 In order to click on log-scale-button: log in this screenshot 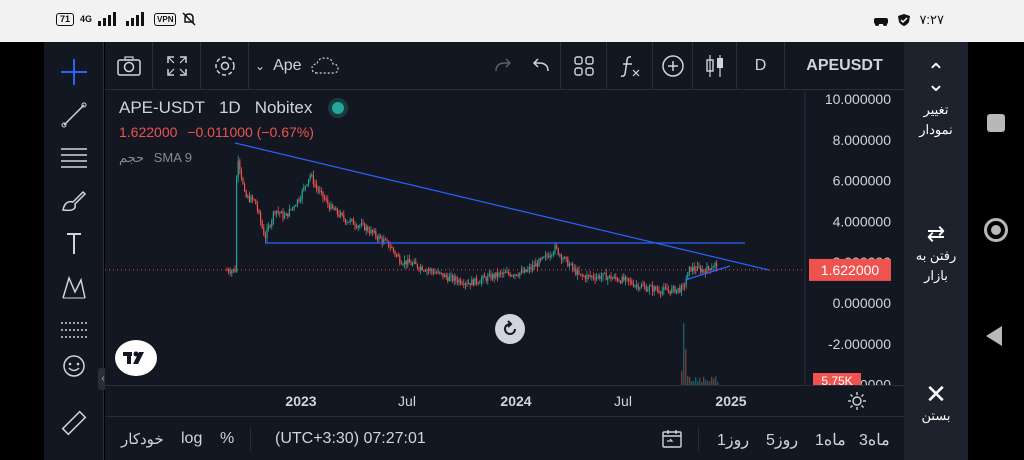, I will do `click(192, 438)`.